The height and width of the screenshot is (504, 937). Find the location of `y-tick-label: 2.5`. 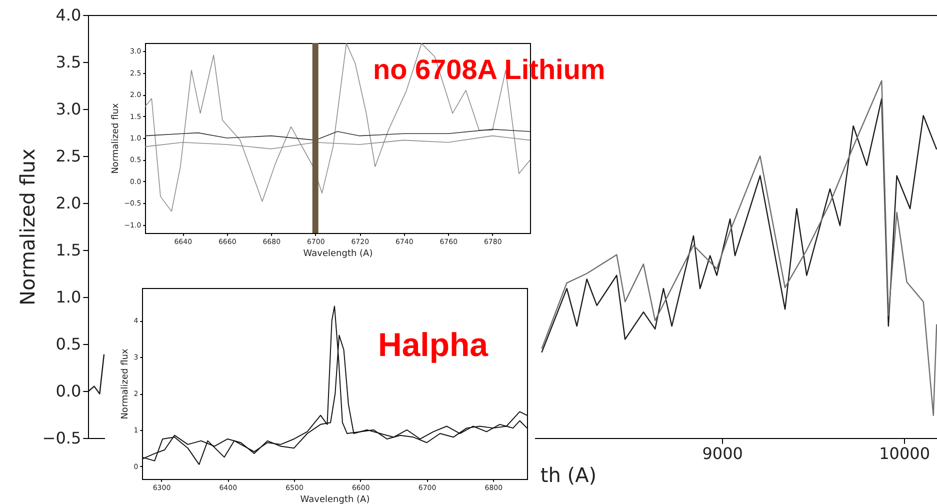

y-tick-label: 2.5 is located at coordinates (69, 156).